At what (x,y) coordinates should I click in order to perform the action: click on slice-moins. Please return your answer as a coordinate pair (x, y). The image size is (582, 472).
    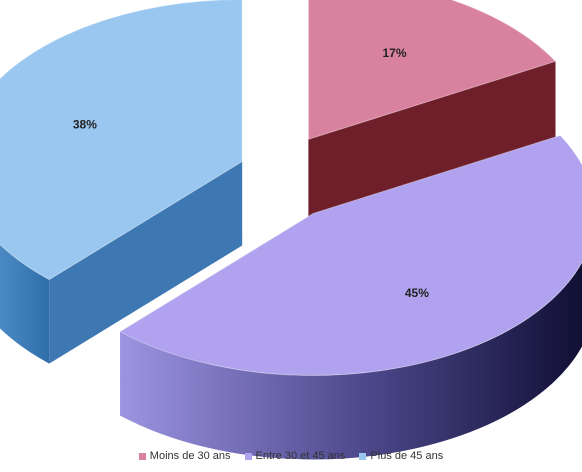
    Looking at the image, I should click on (432, 70).